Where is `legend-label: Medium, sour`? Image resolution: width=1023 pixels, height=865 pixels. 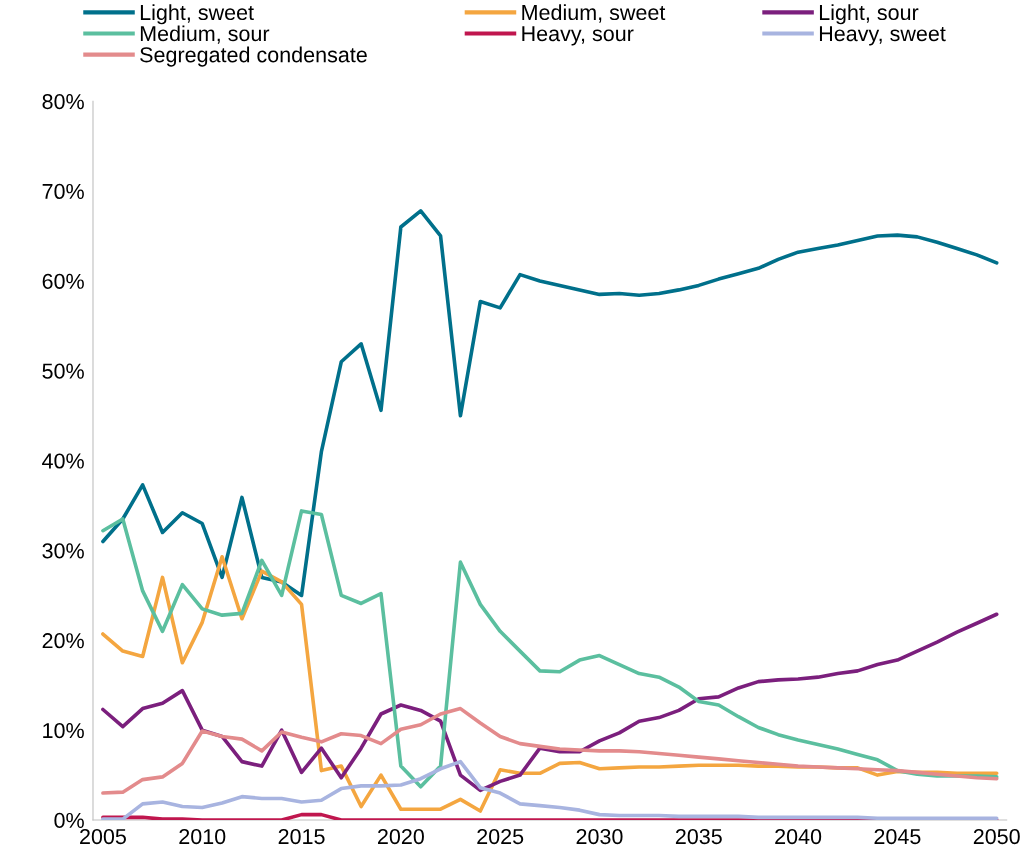 legend-label: Medium, sour is located at coordinates (205, 34).